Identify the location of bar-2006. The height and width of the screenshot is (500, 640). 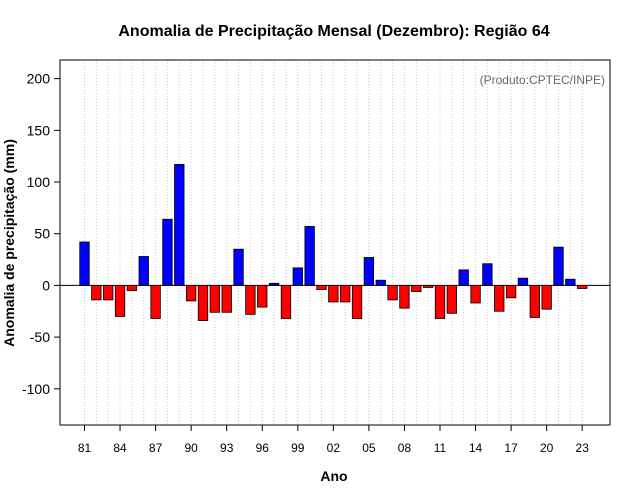
(380, 282).